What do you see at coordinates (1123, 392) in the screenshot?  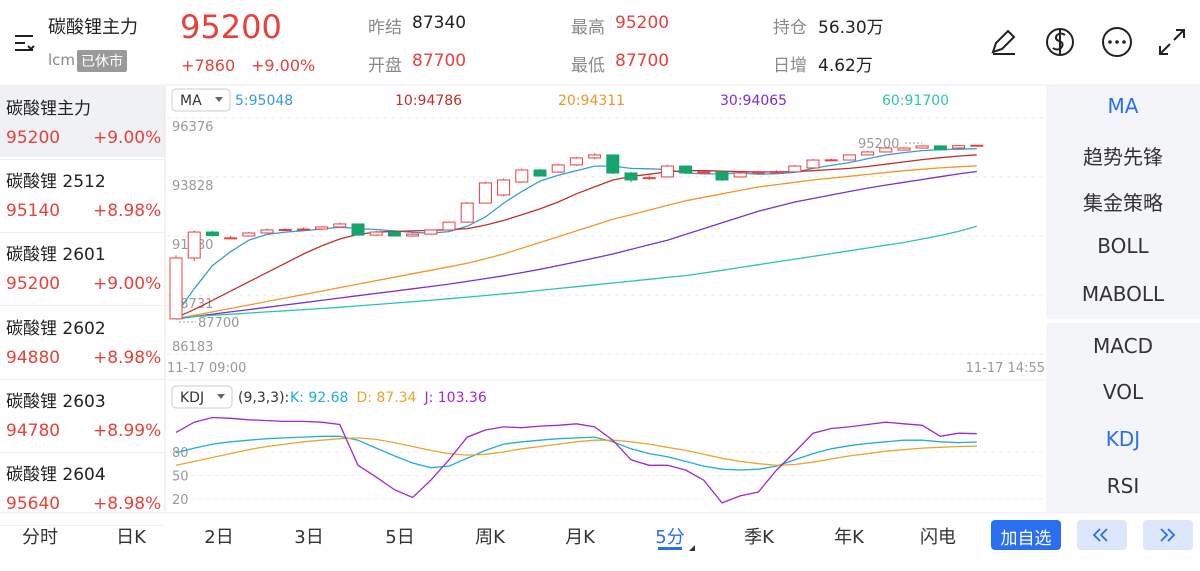 I see `indicator-option: VOL` at bounding box center [1123, 392].